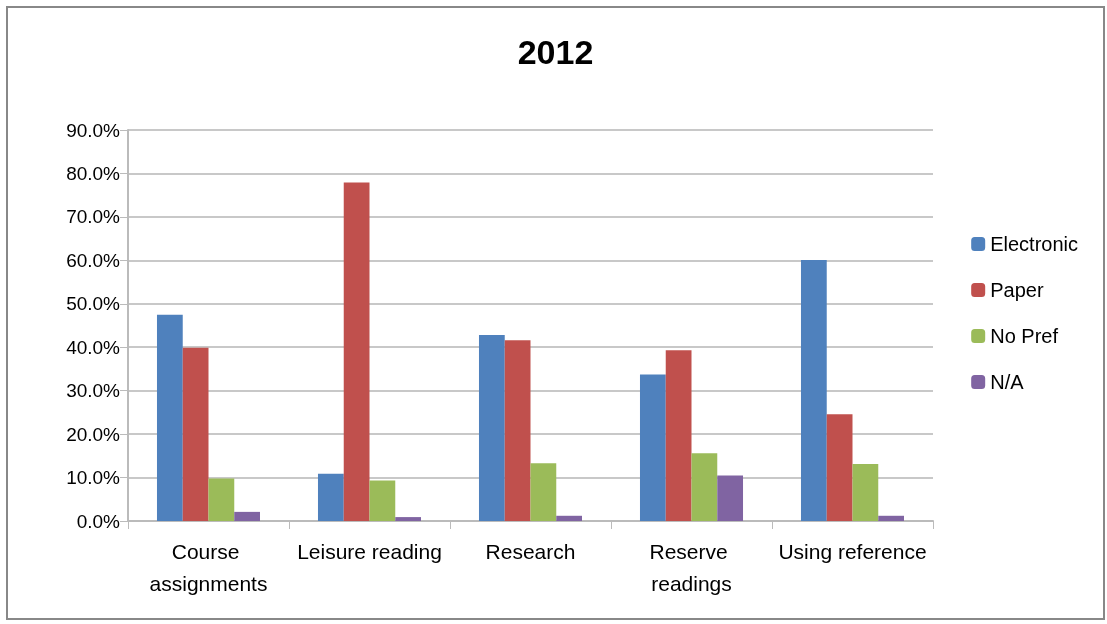  I want to click on x-tick-label: Research, so click(530, 551).